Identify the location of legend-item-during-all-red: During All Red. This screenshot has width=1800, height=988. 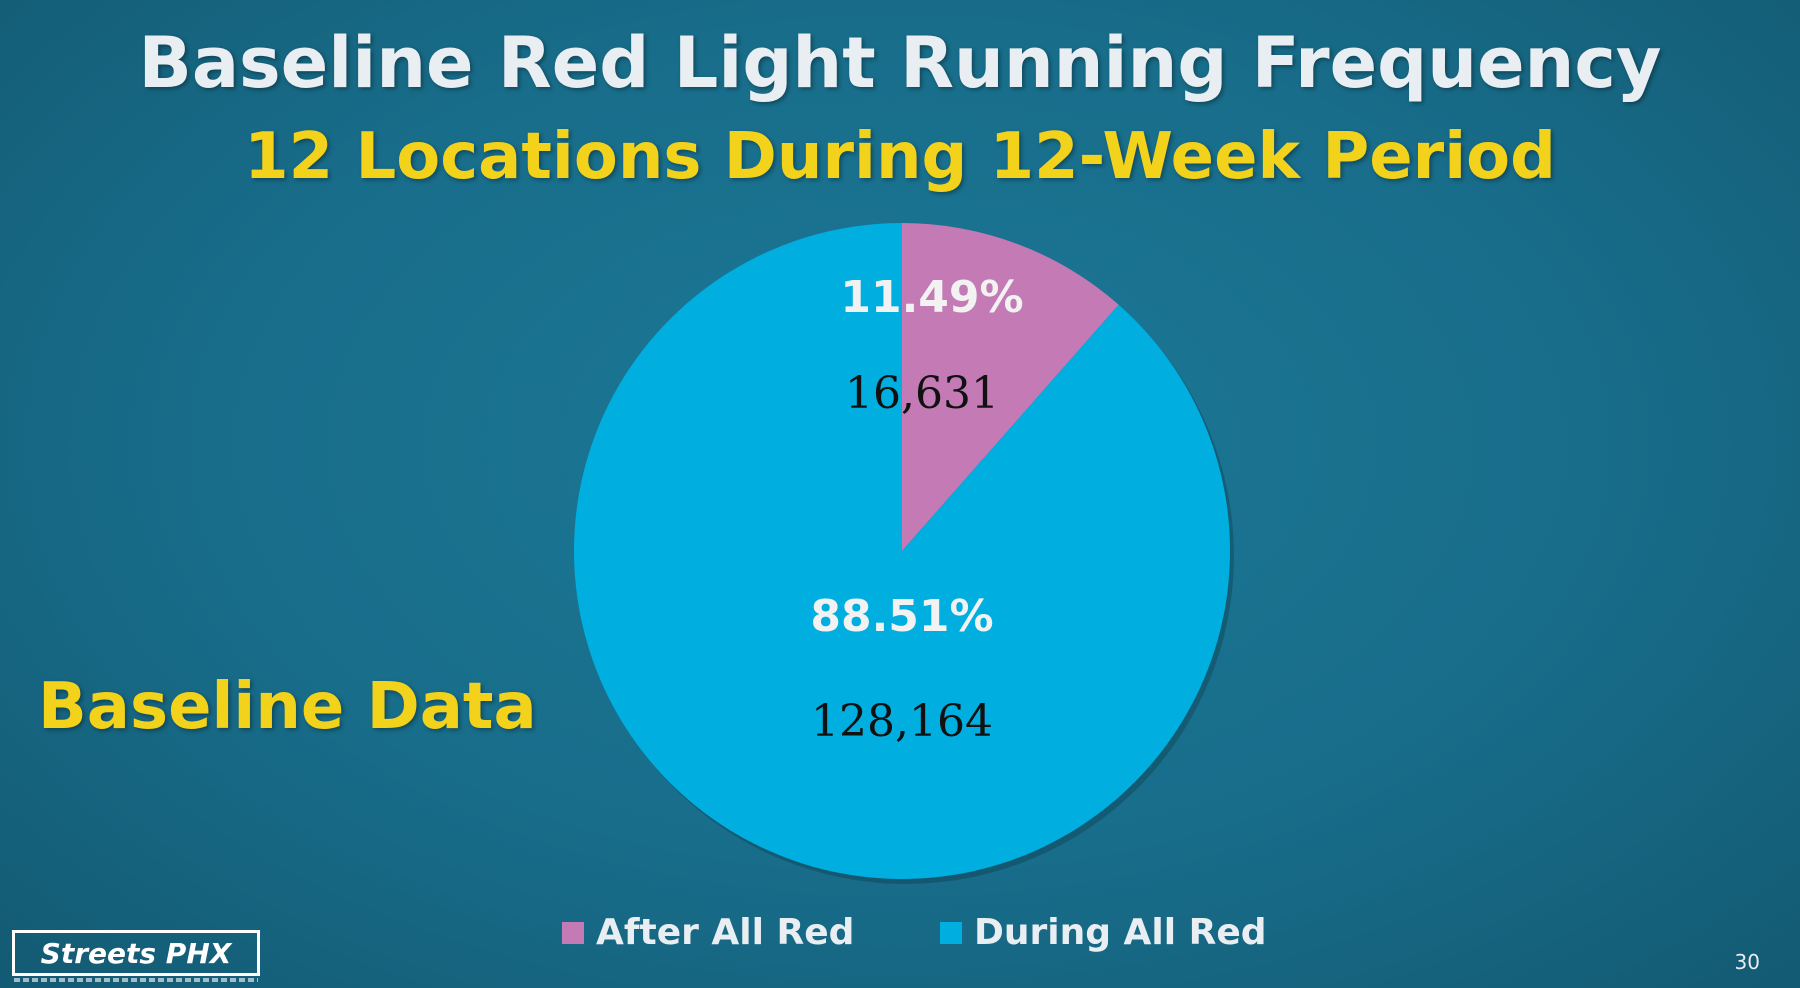
(1103, 932).